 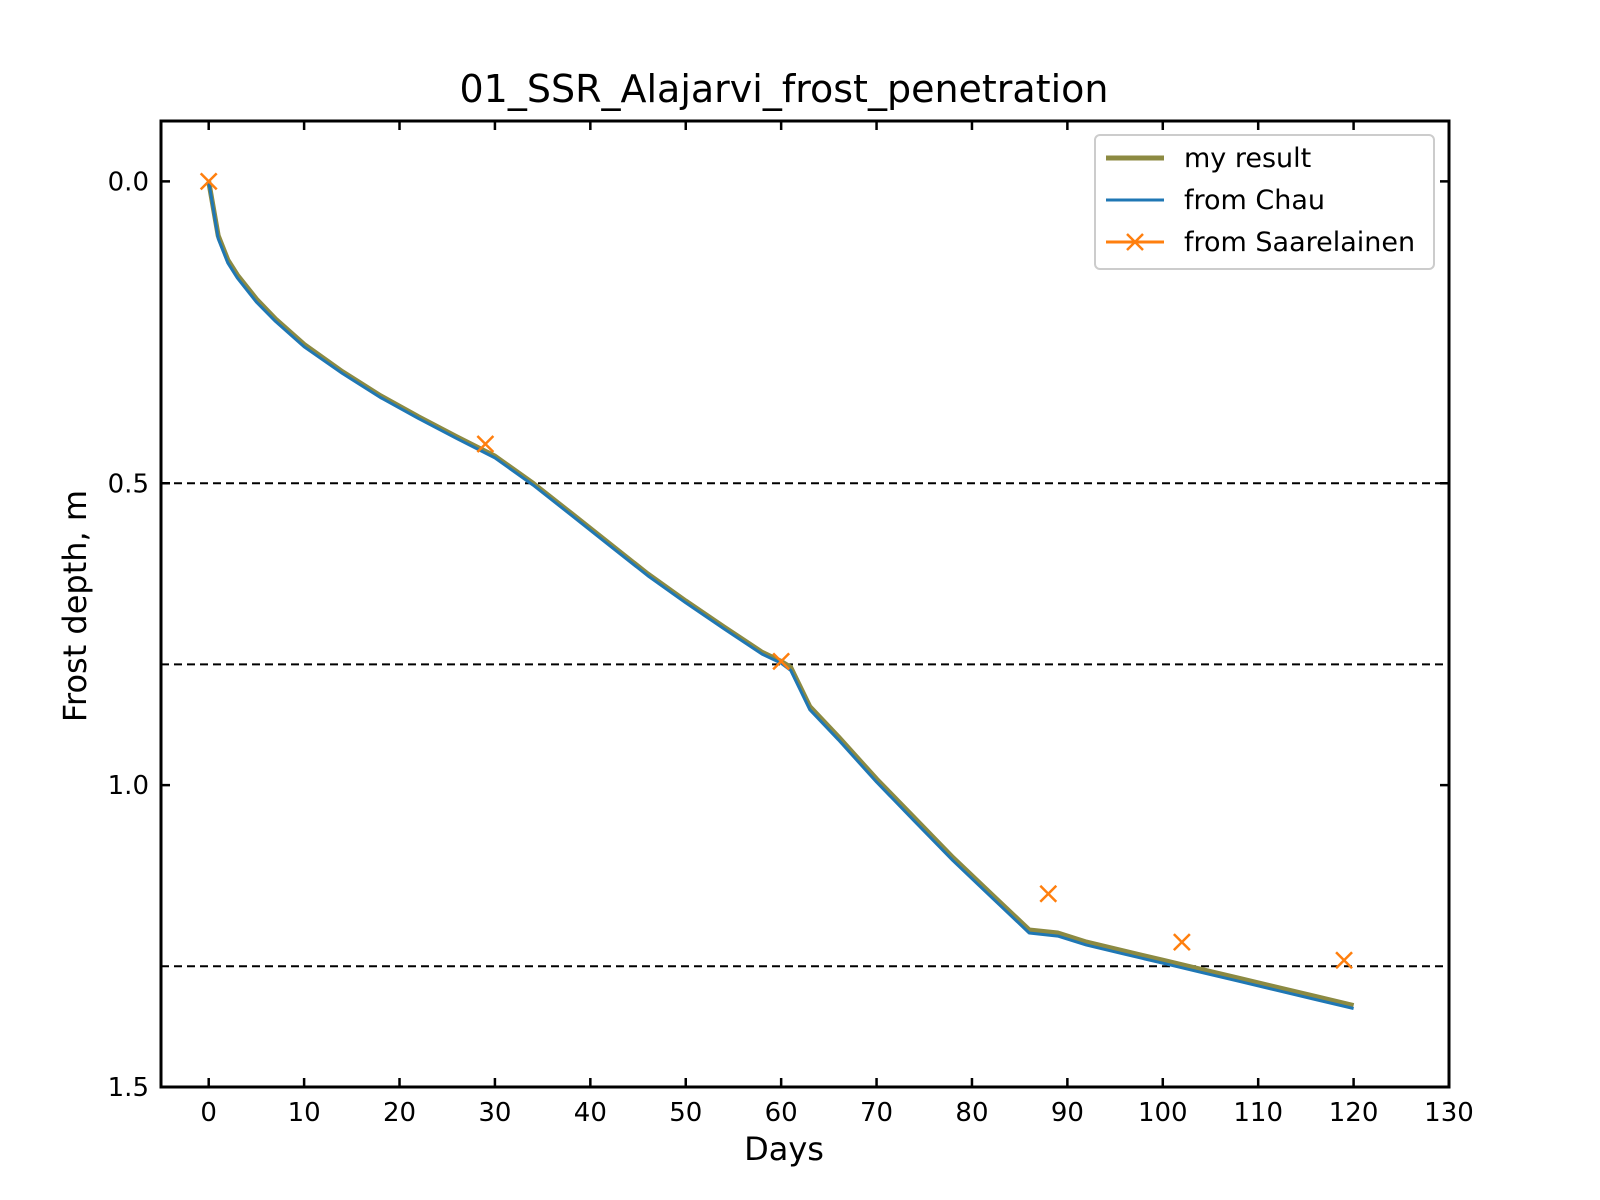 I want to click on x-tick-label: 50, so click(x=685, y=1113).